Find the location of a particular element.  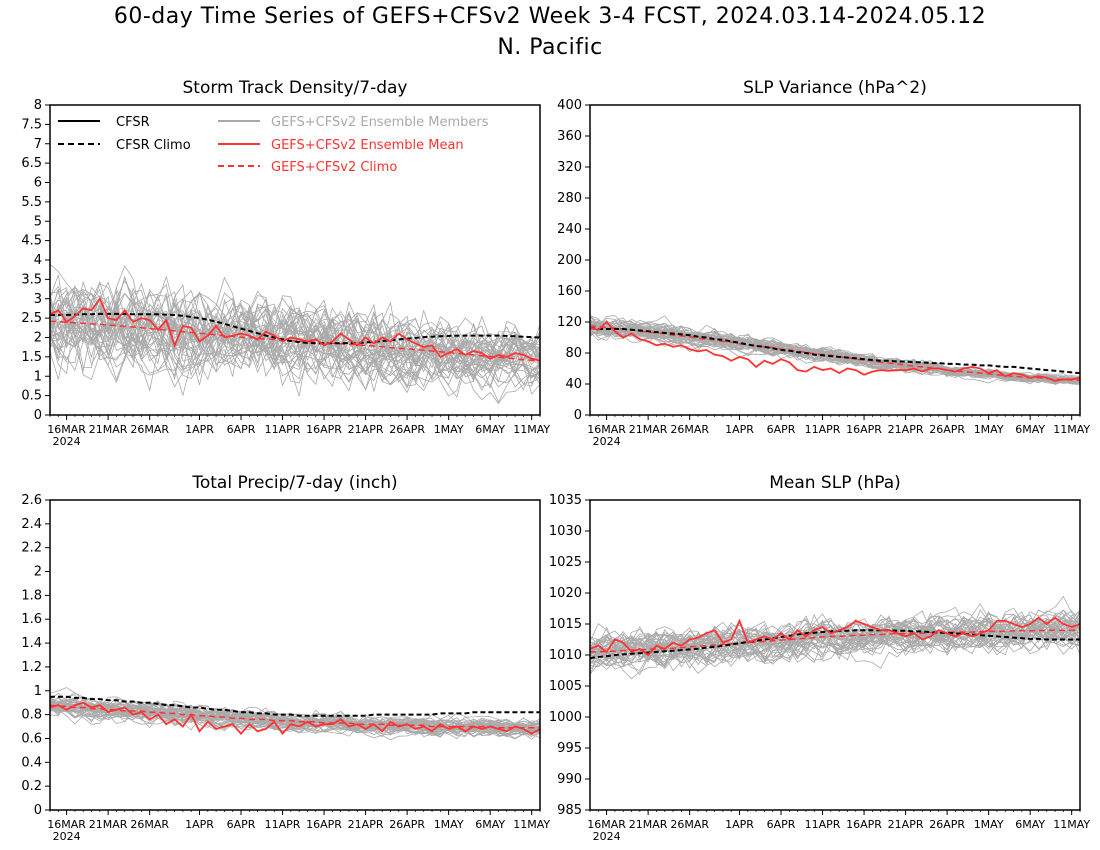

panel-title: Storm Track Density/7-day is located at coordinates (295, 88).